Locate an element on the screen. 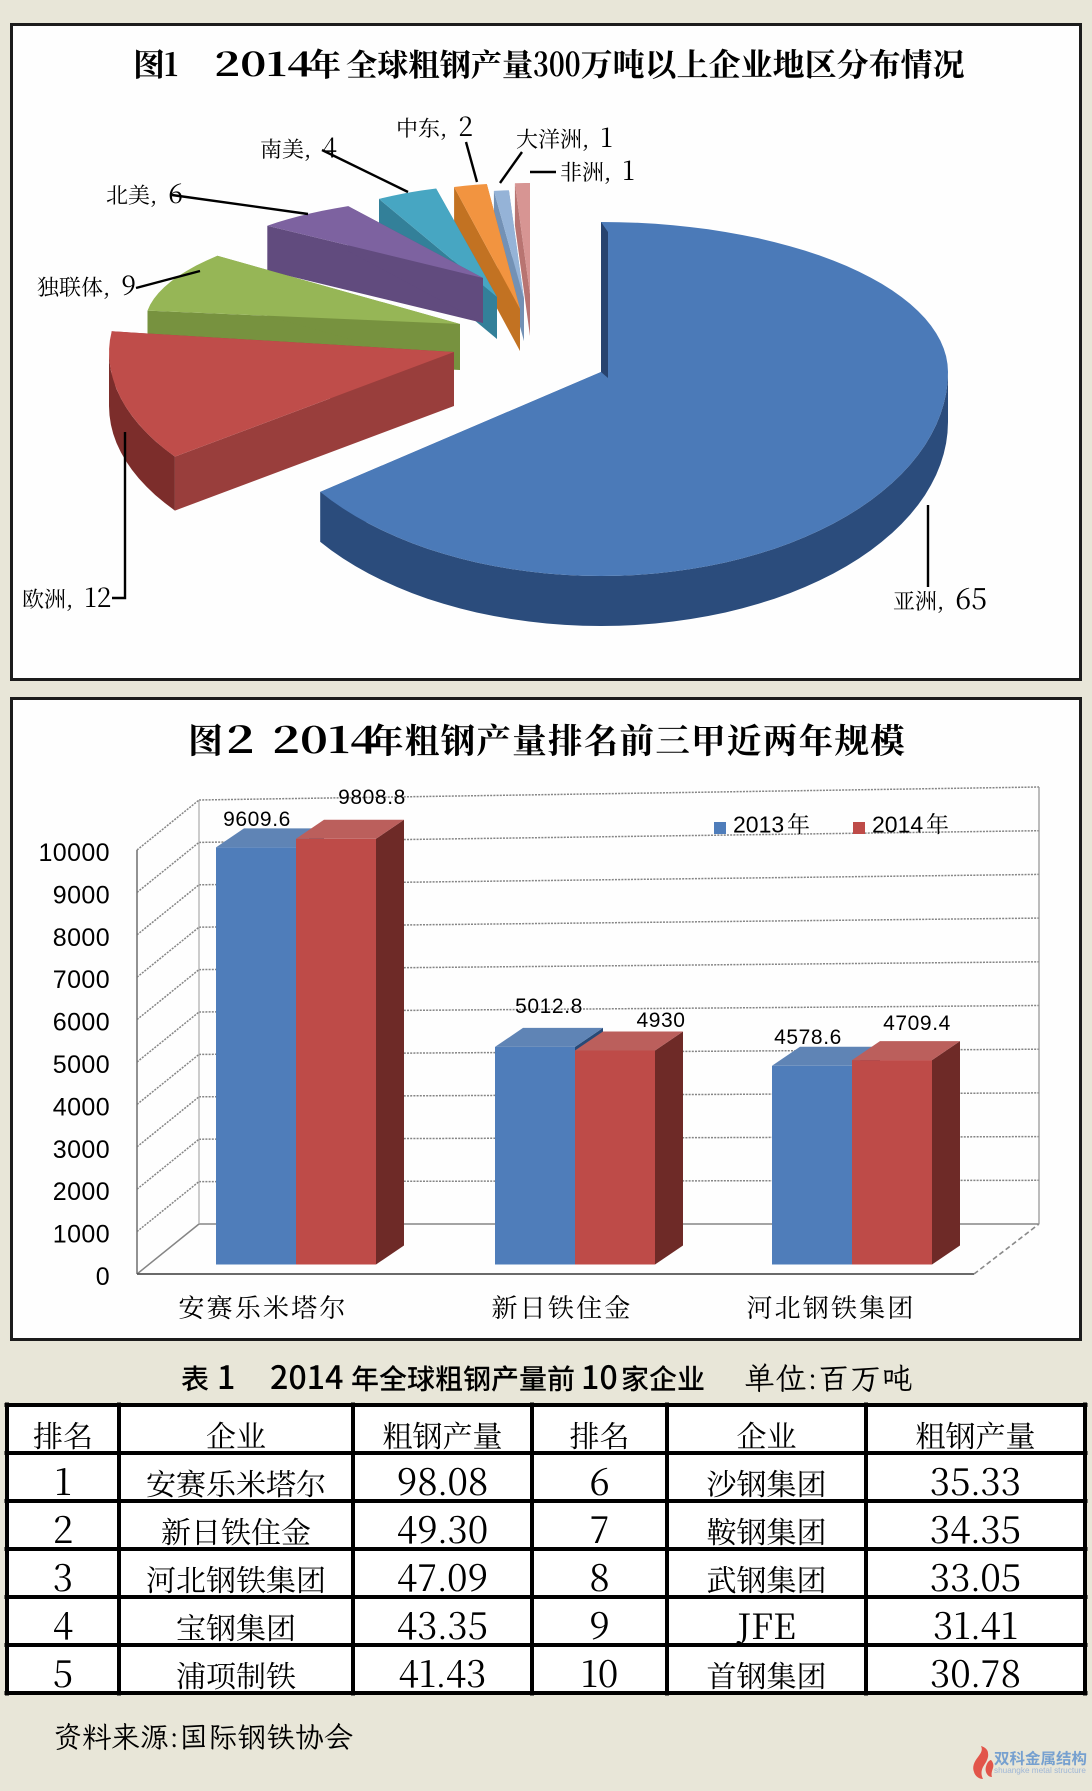 The height and width of the screenshot is (1791, 1092). svg-text: 4930 is located at coordinates (660, 1020).